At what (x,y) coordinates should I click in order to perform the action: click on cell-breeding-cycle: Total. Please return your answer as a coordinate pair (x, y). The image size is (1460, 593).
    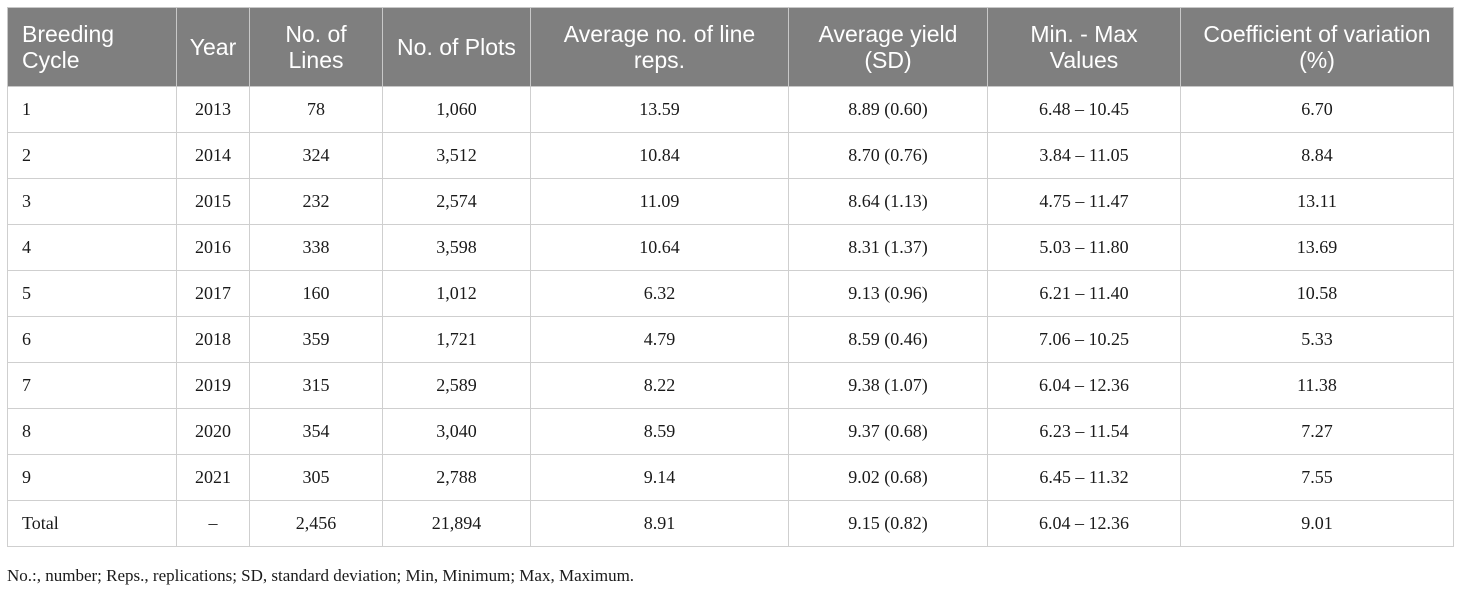
    Looking at the image, I should click on (92, 523).